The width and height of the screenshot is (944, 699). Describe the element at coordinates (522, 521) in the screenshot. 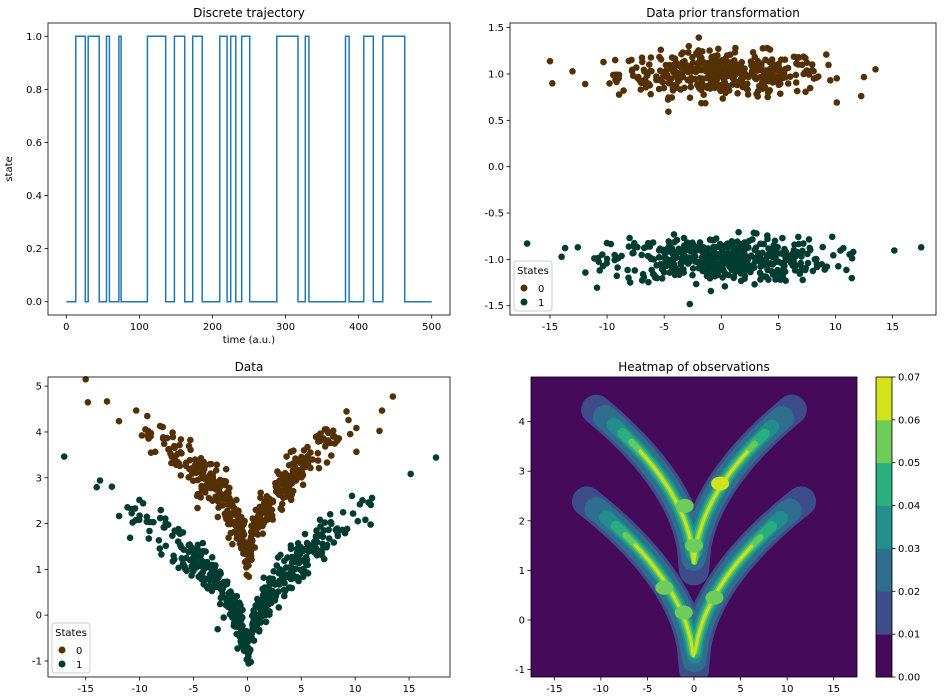

I see `y-tick-label: 2` at that location.